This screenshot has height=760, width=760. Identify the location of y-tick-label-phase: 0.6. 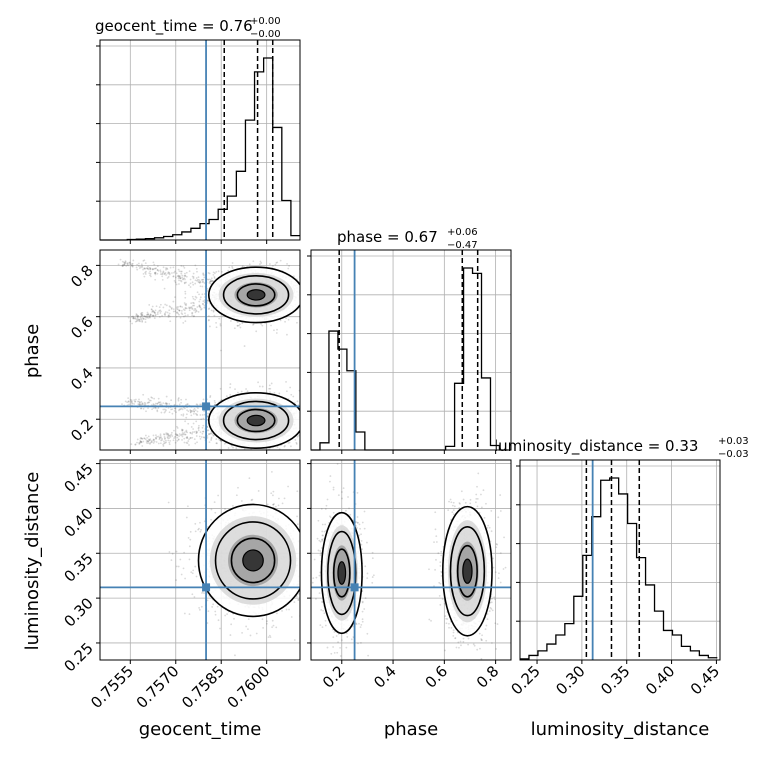
(82, 328).